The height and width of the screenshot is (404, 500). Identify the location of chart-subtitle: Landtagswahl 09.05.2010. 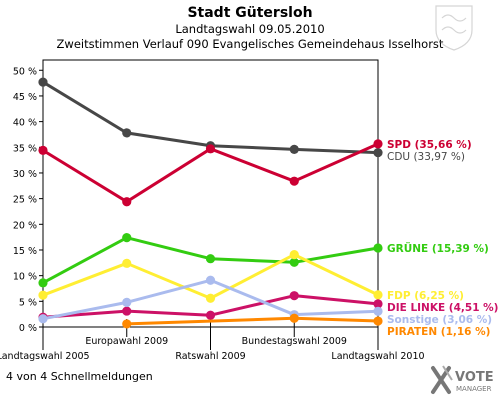
(249, 29).